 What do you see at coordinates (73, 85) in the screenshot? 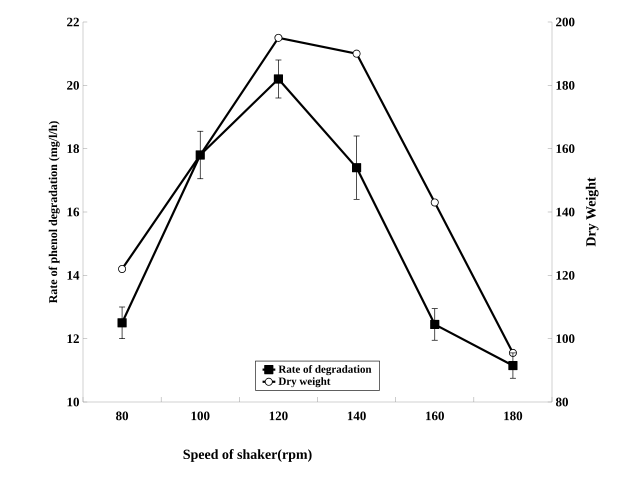
I see `y-tick-label: 20` at bounding box center [73, 85].